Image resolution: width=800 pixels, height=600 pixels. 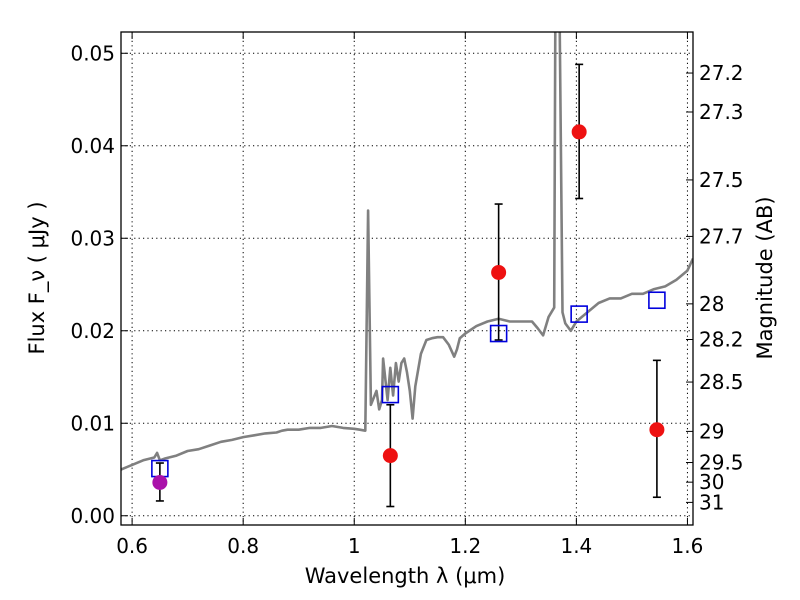 I want to click on y2-tick-label: 27.3, so click(x=721, y=112).